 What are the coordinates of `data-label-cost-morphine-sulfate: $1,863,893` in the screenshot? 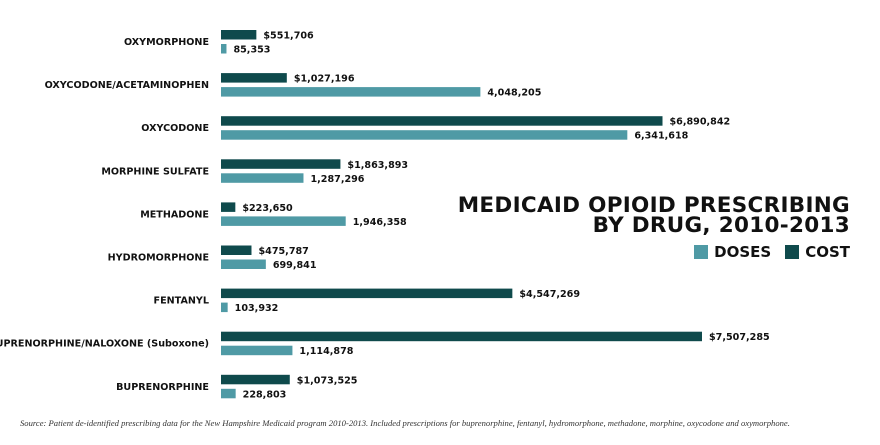 It's located at (377, 165).